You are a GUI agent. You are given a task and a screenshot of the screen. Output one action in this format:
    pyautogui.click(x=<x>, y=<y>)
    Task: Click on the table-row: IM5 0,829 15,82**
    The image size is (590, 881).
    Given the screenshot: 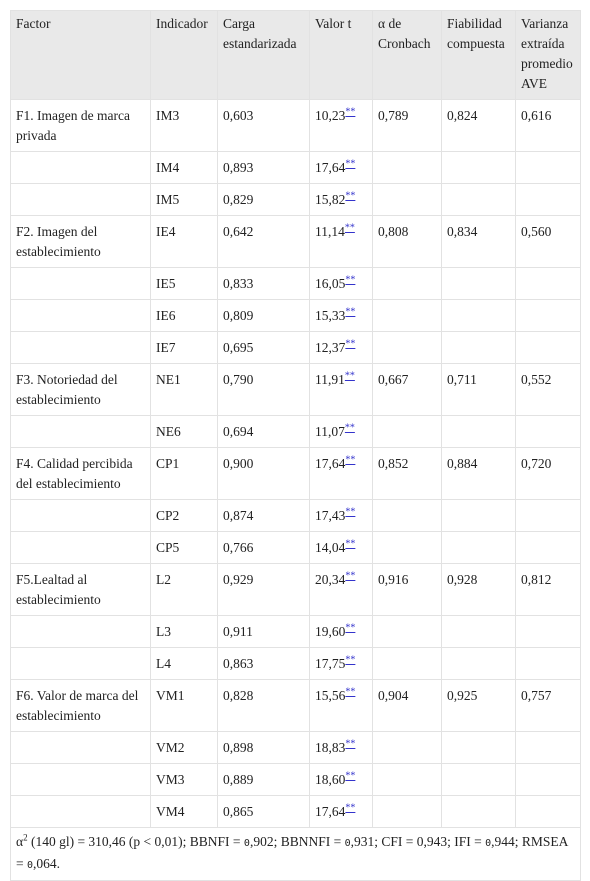 What is the action you would take?
    pyautogui.click(x=295, y=199)
    